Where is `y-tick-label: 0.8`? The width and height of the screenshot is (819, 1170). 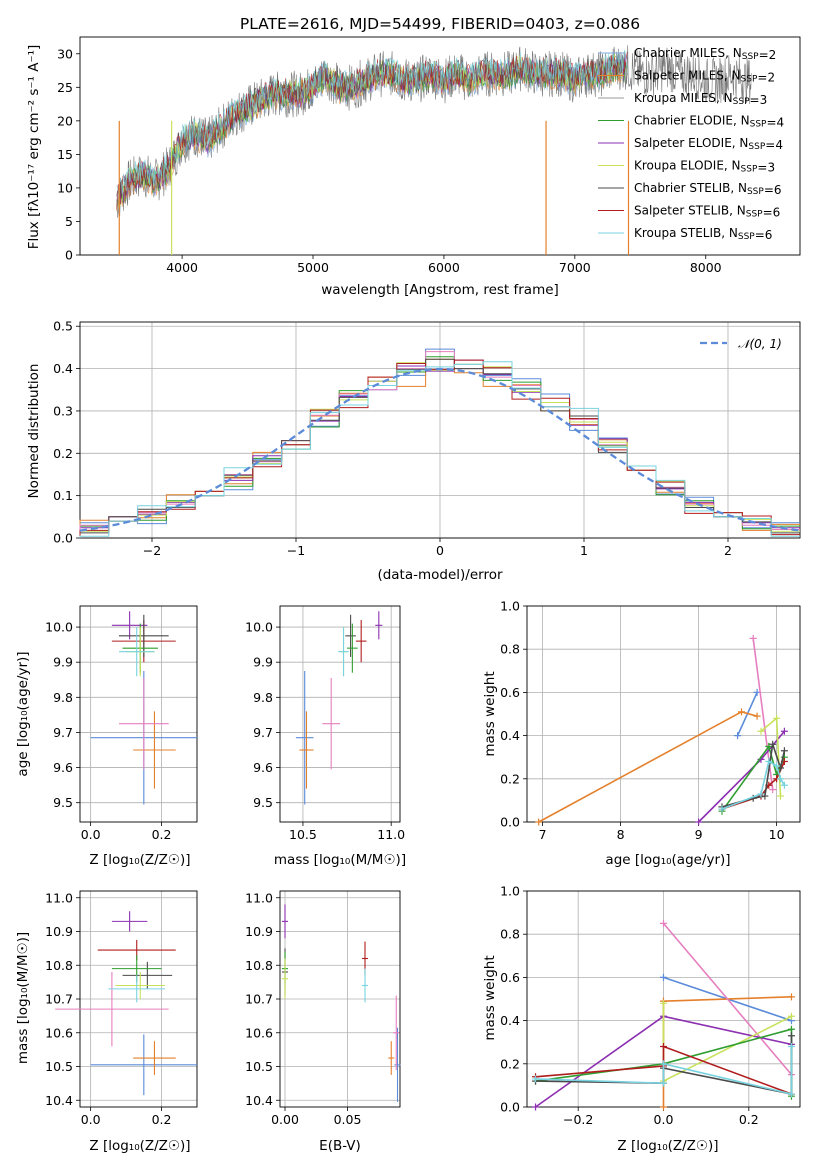 y-tick-label: 0.8 is located at coordinates (510, 934).